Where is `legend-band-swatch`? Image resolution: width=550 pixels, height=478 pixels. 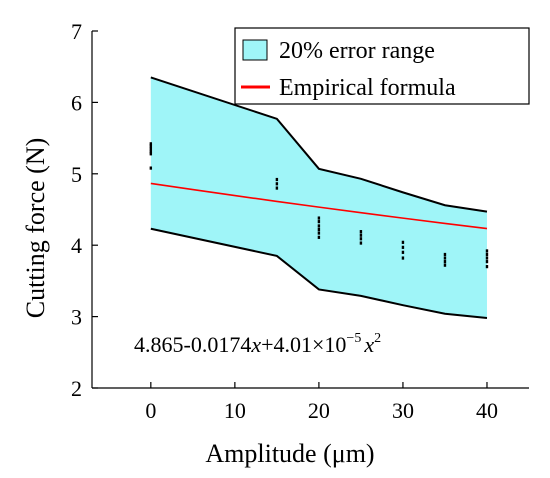
legend-band-swatch is located at coordinates (255, 50).